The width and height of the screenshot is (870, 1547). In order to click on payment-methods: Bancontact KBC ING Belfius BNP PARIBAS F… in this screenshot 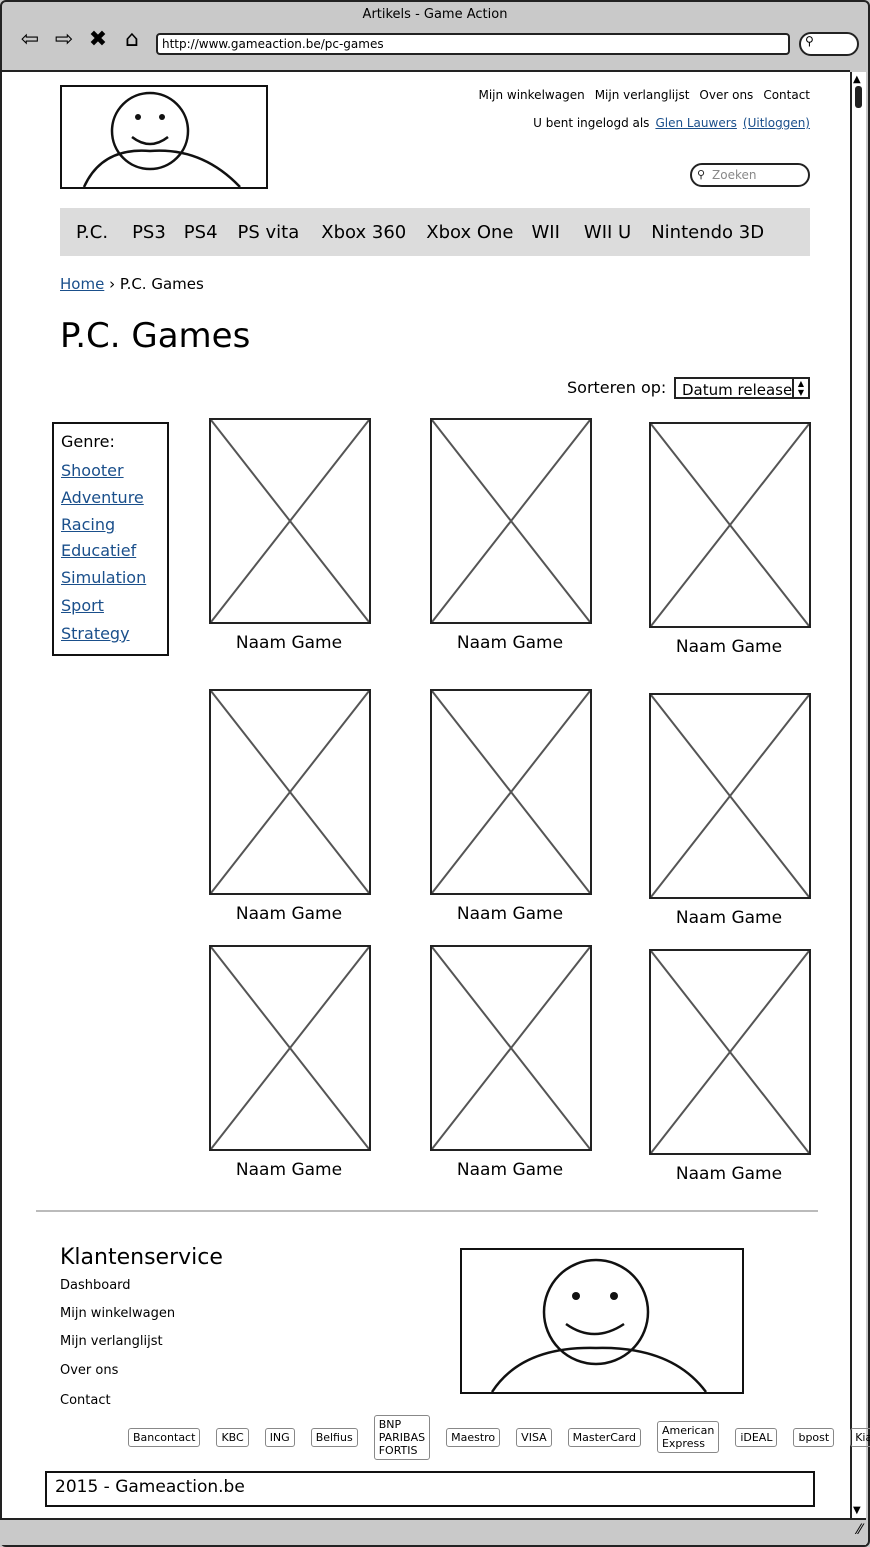, I will do `click(499, 1437)`.